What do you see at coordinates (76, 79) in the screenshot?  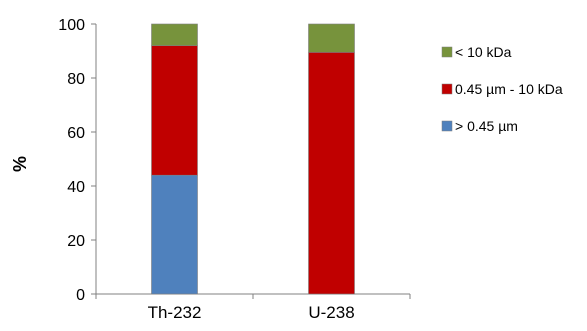 I see `y-tick-label: 80` at bounding box center [76, 79].